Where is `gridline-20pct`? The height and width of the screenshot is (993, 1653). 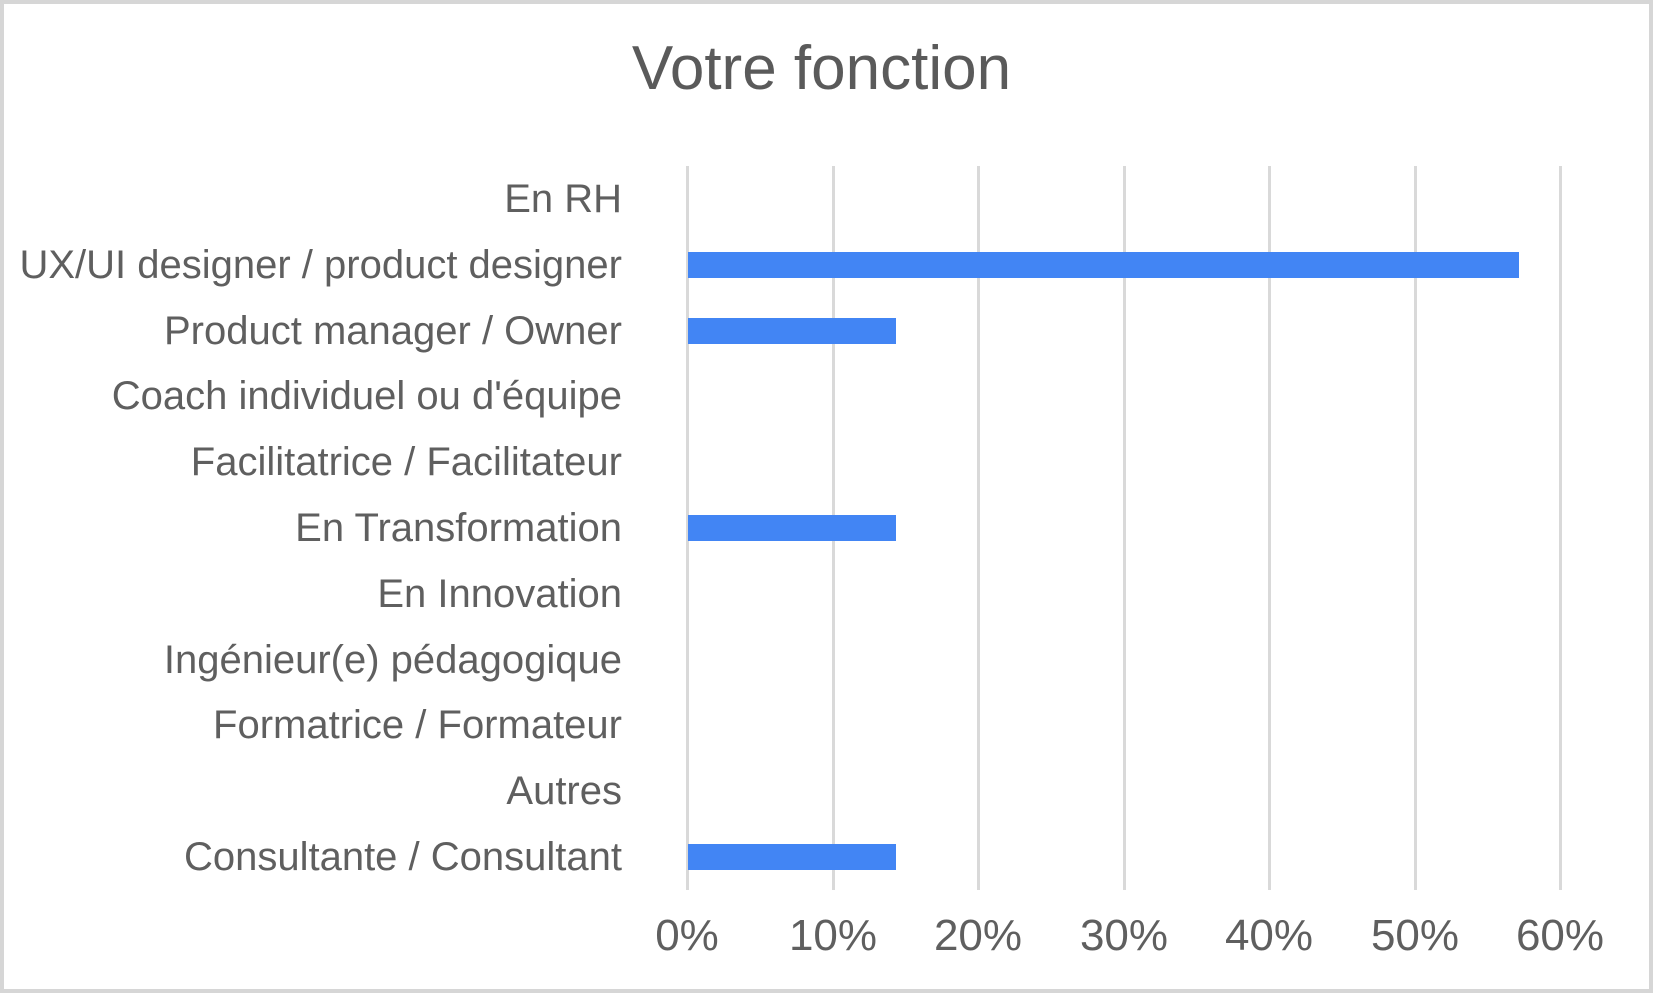
gridline-20pct is located at coordinates (978, 528).